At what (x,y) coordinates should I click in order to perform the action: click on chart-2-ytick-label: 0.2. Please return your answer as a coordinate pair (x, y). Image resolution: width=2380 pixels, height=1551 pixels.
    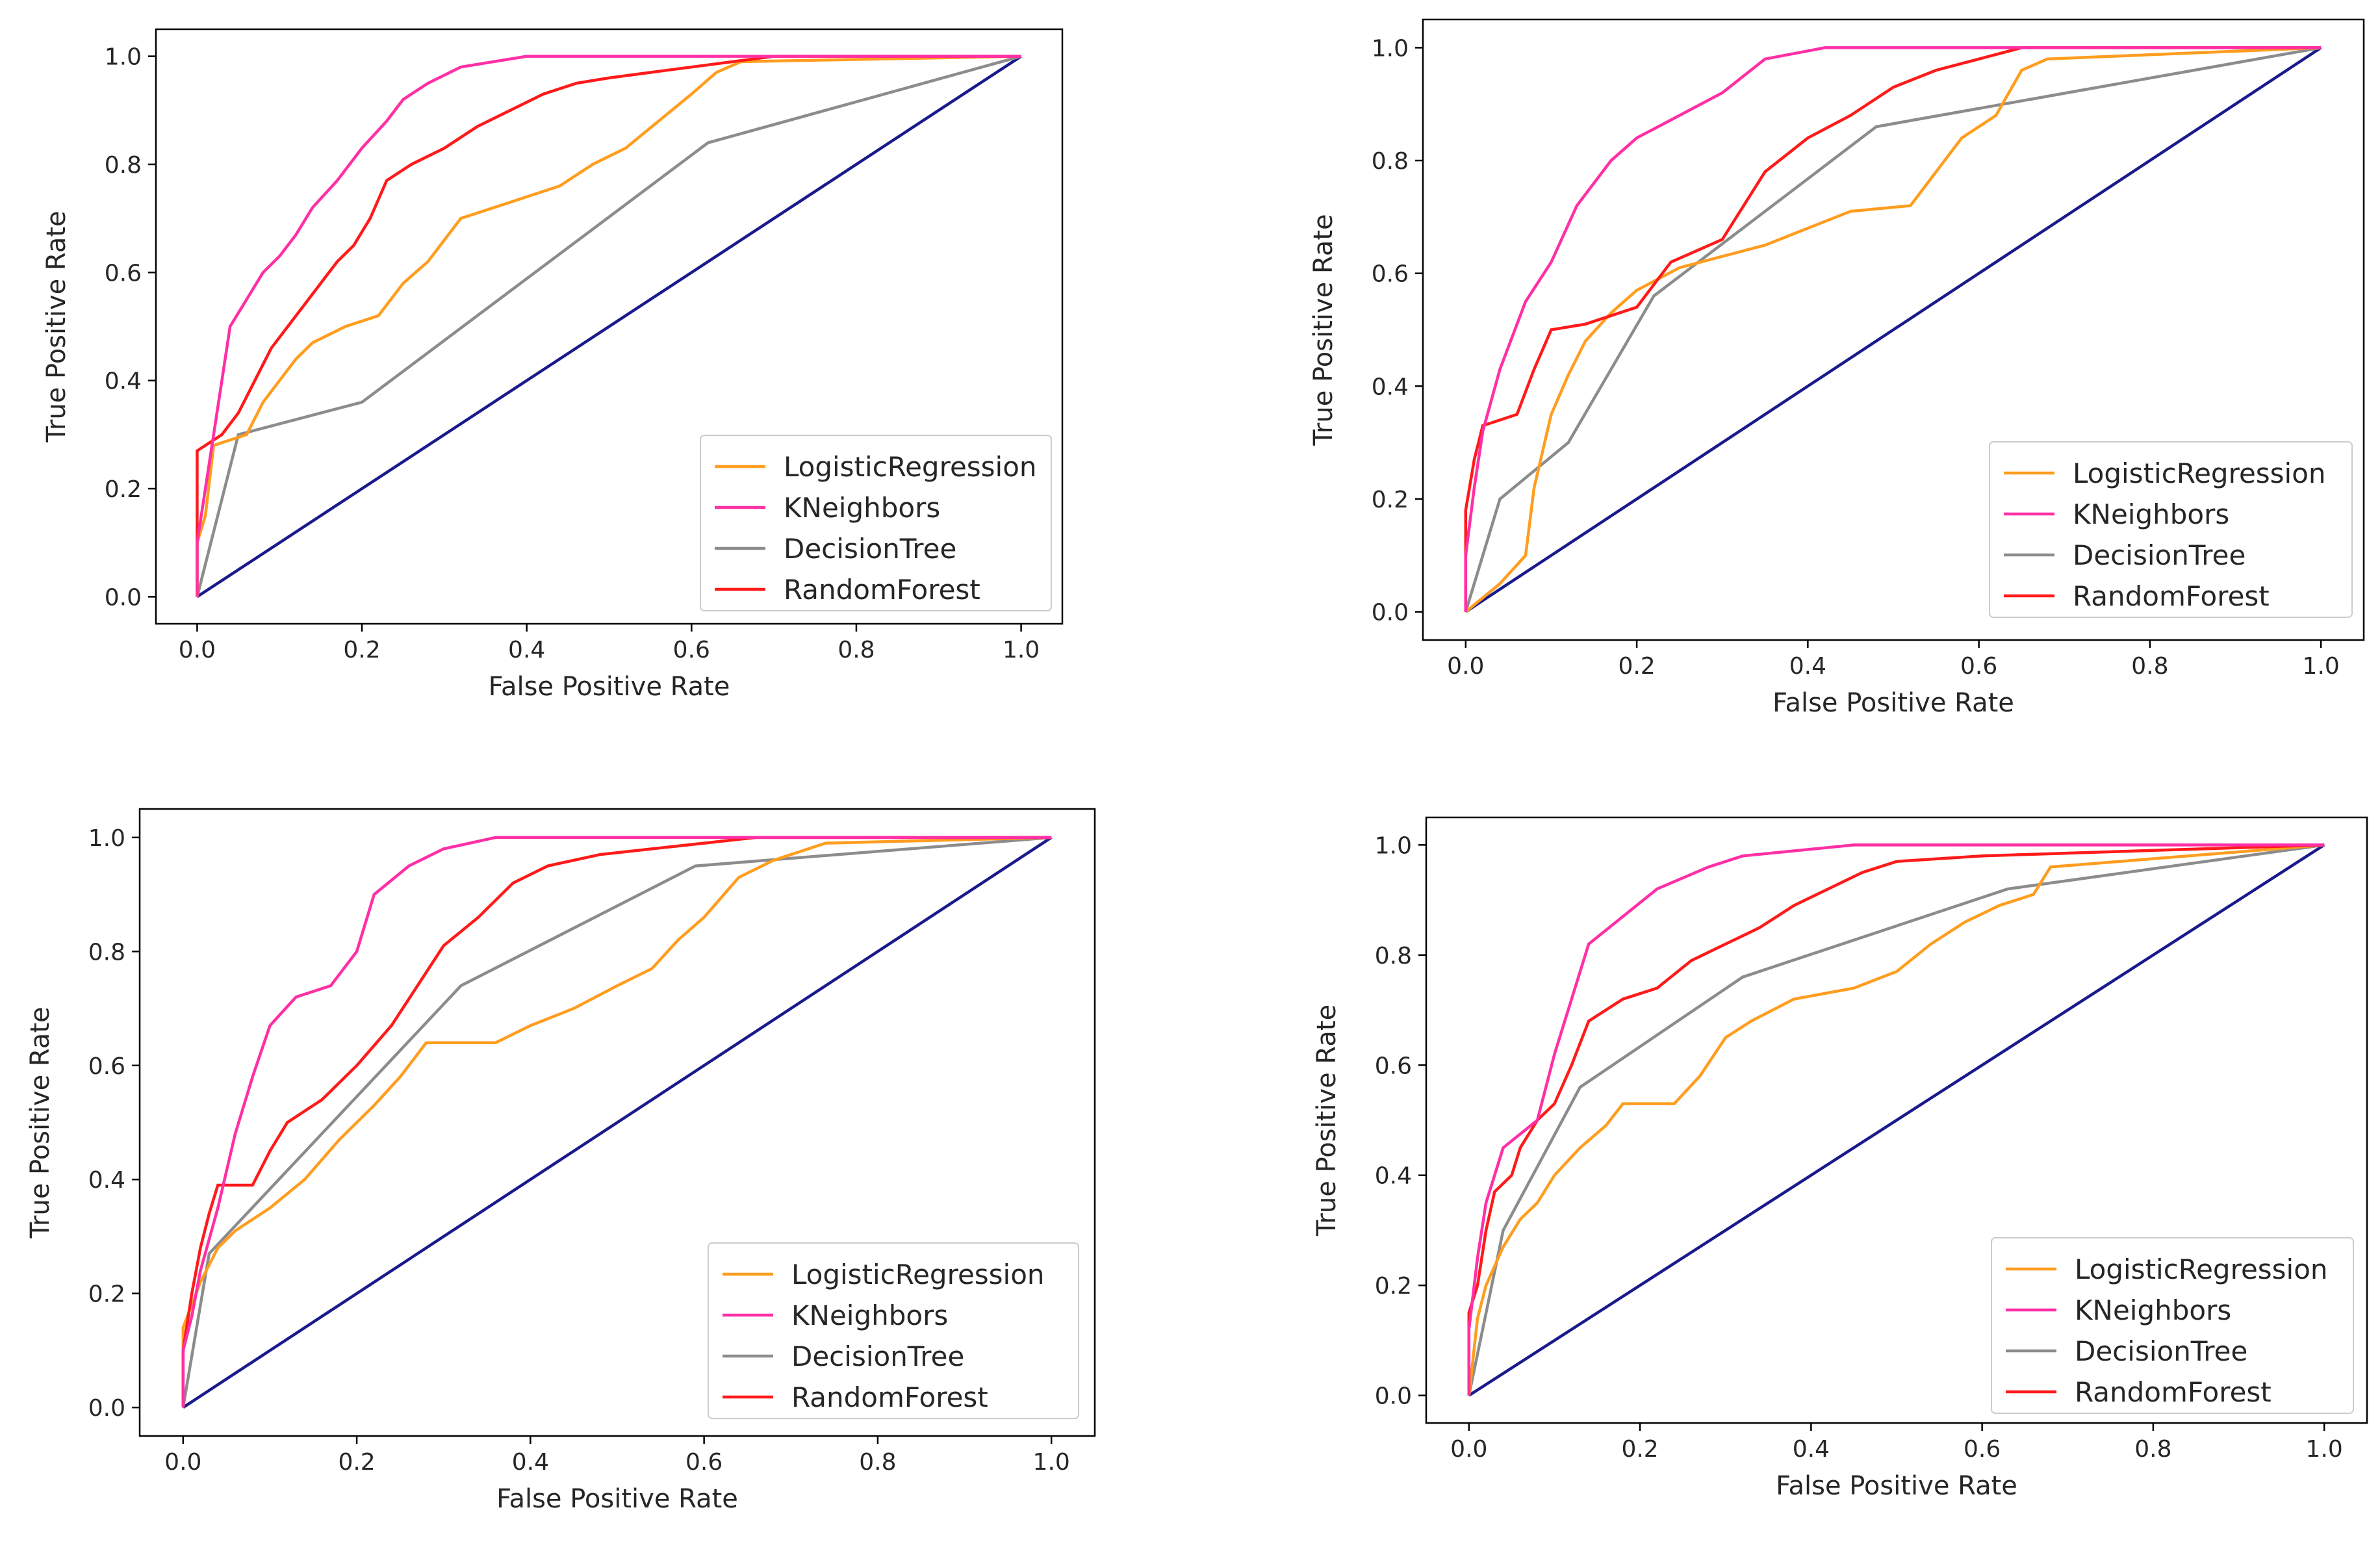
    Looking at the image, I should click on (1390, 500).